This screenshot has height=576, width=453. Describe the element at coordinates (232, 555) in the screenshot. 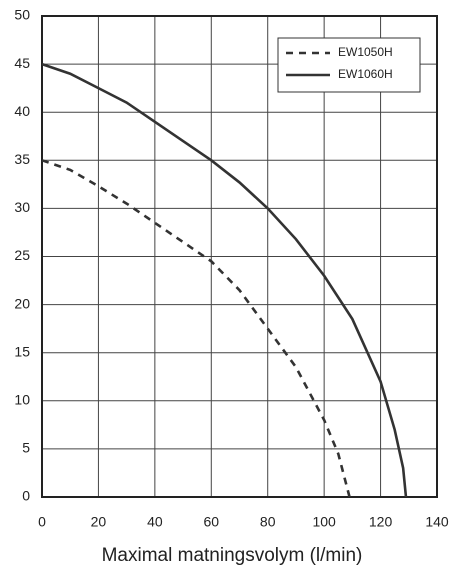

I see `x-axis-label: Maximal matningsvolym (l/min)` at that location.